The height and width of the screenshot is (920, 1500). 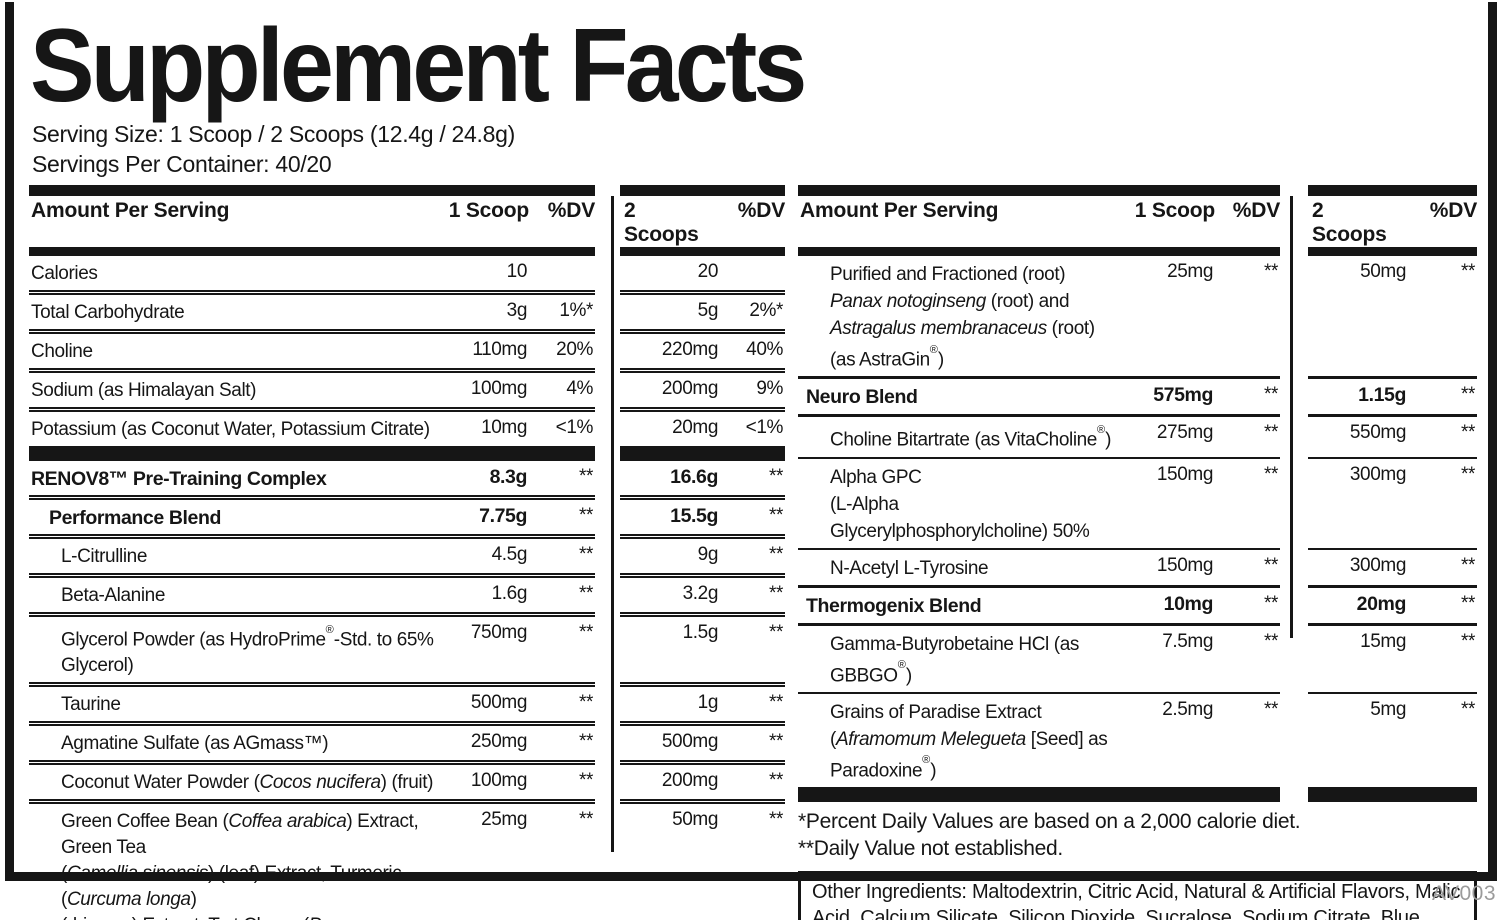 What do you see at coordinates (938, 328) in the screenshot?
I see `botanical-name: Astragalus membranaceus` at bounding box center [938, 328].